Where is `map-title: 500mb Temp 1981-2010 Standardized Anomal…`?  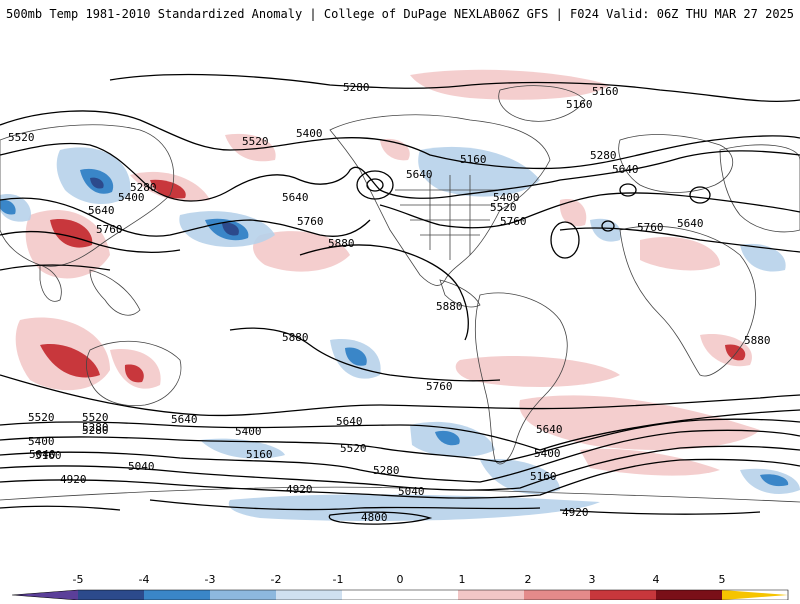 map-title: 500mb Temp 1981-2010 Standardized Anomal… is located at coordinates (252, 14).